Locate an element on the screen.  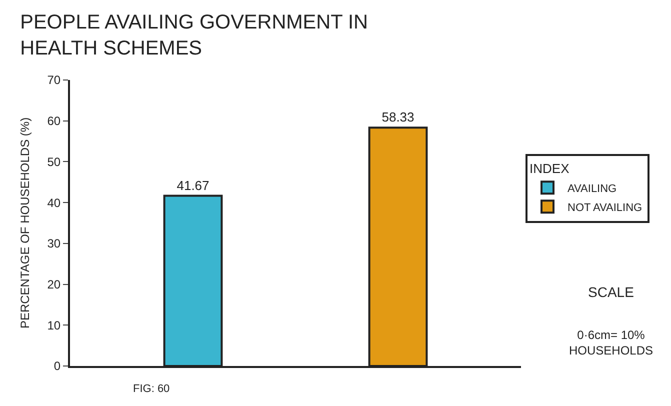
y-tick-label: 40 is located at coordinates (54, 203).